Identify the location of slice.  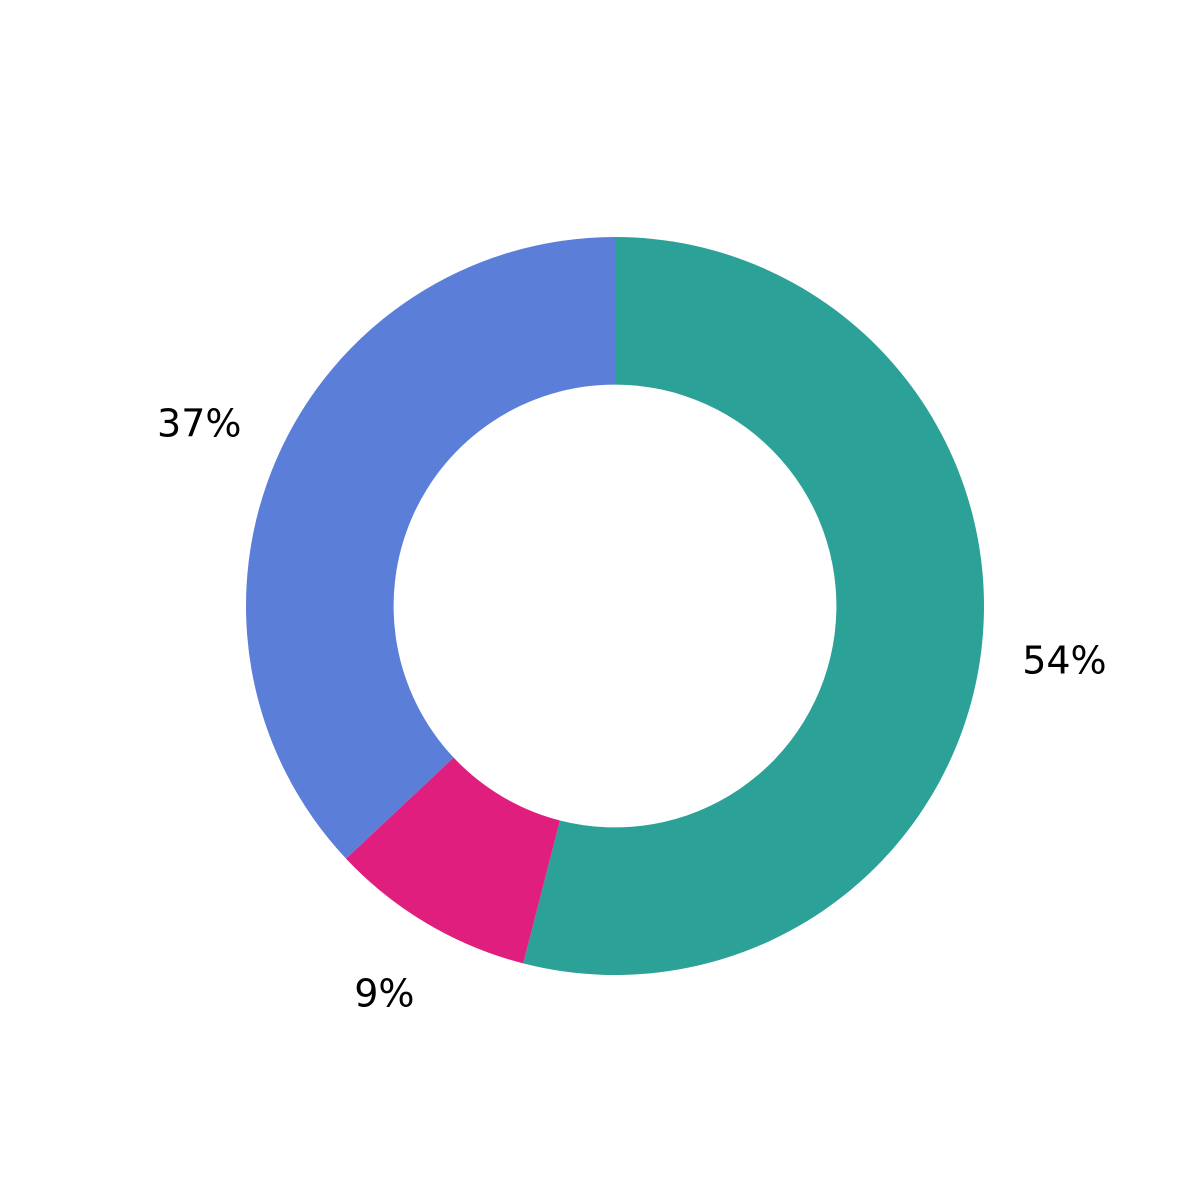
(453, 860).